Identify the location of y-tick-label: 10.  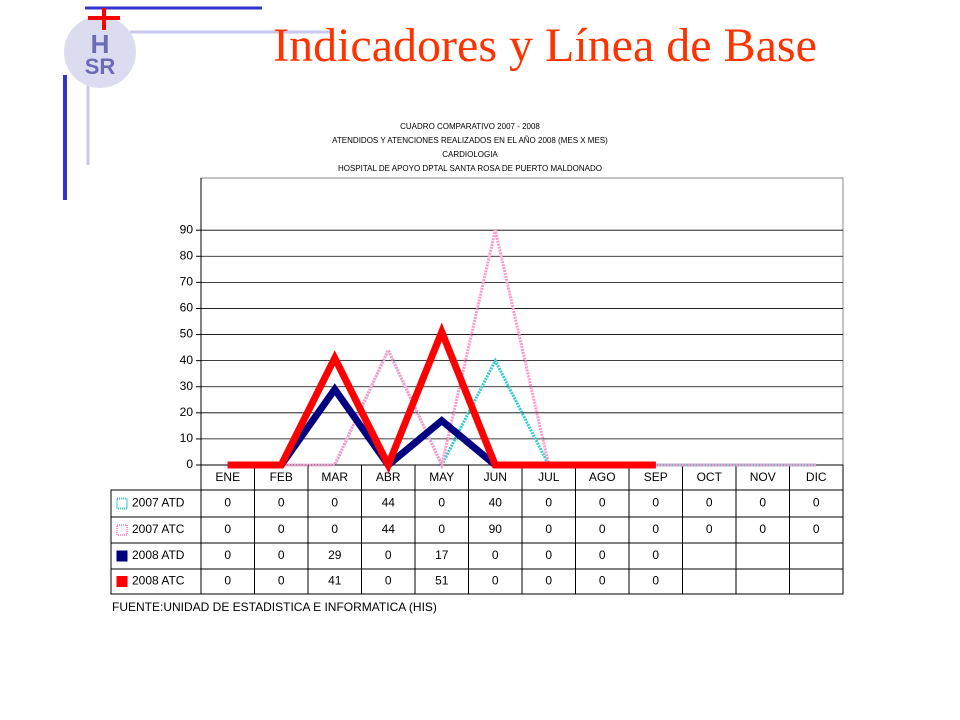
(187, 438).